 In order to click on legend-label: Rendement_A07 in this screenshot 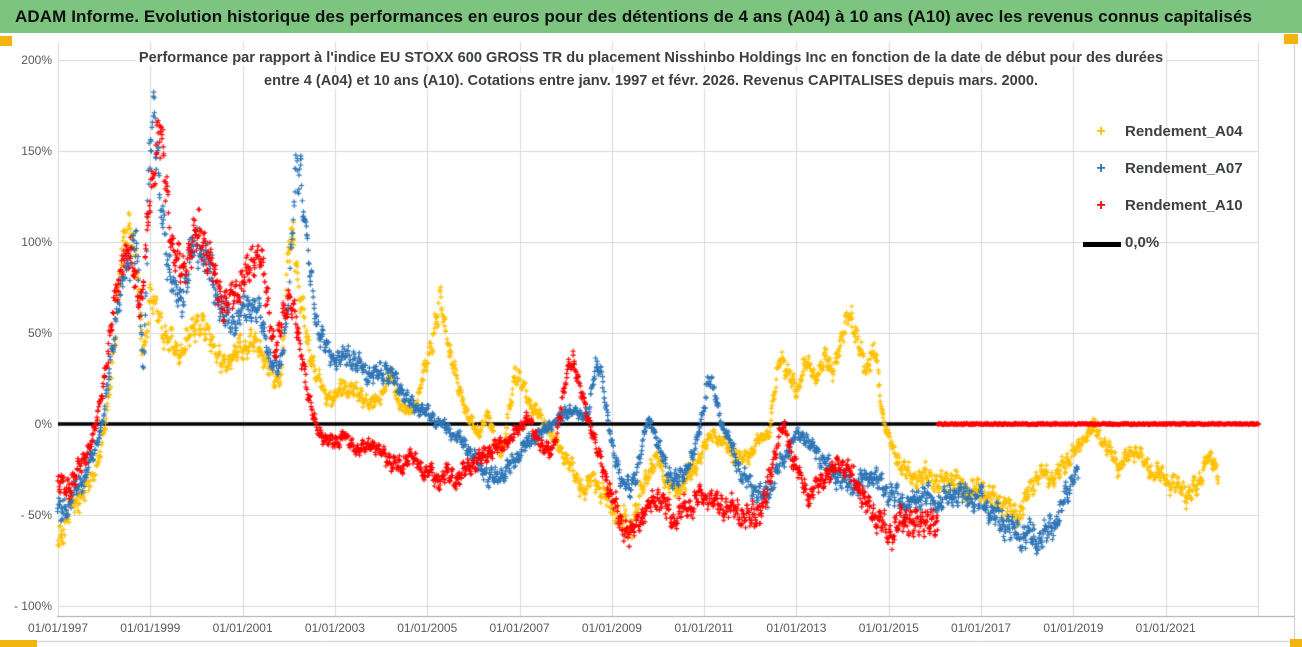, I will do `click(1184, 168)`.